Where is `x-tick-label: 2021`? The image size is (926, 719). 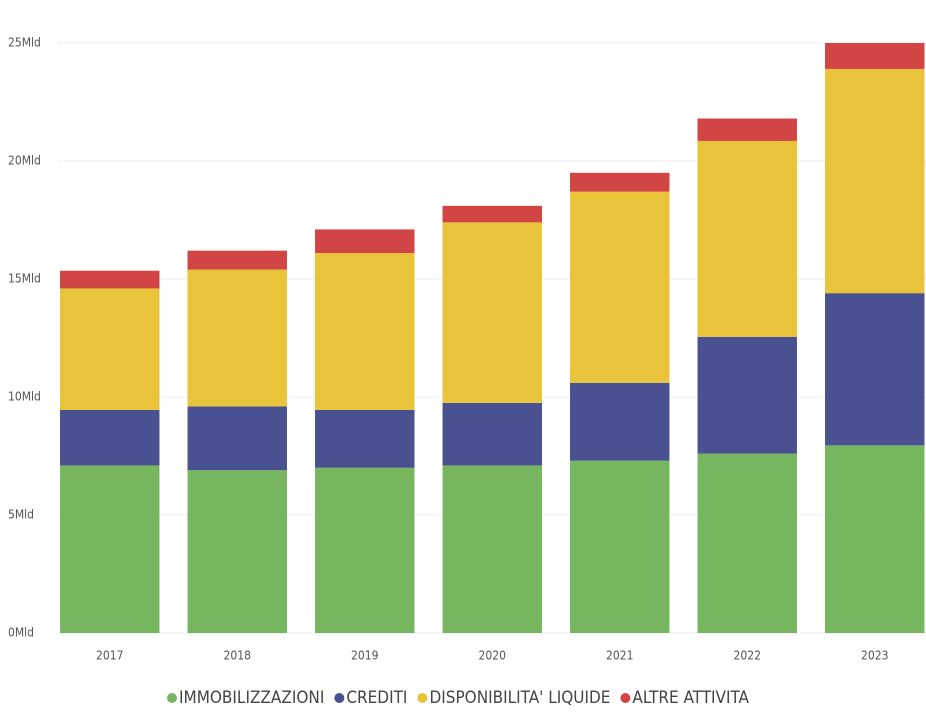 x-tick-label: 2021 is located at coordinates (619, 656).